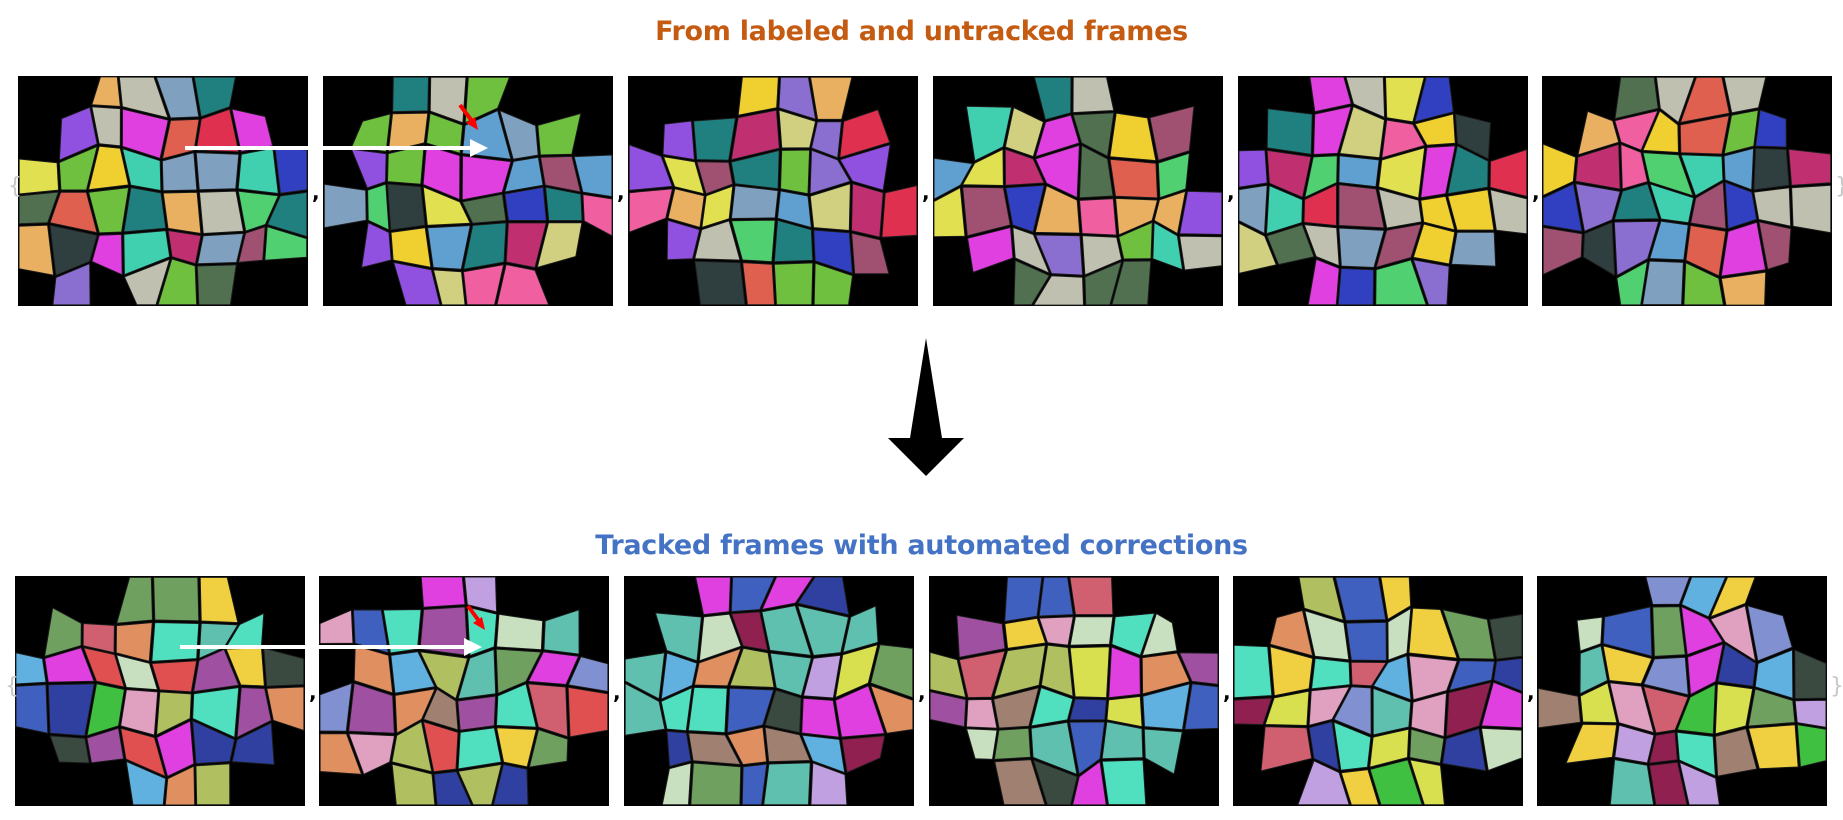 Image resolution: width=1843 pixels, height=820 pixels. I want to click on list-brace-close: }, so click(1839, 187).